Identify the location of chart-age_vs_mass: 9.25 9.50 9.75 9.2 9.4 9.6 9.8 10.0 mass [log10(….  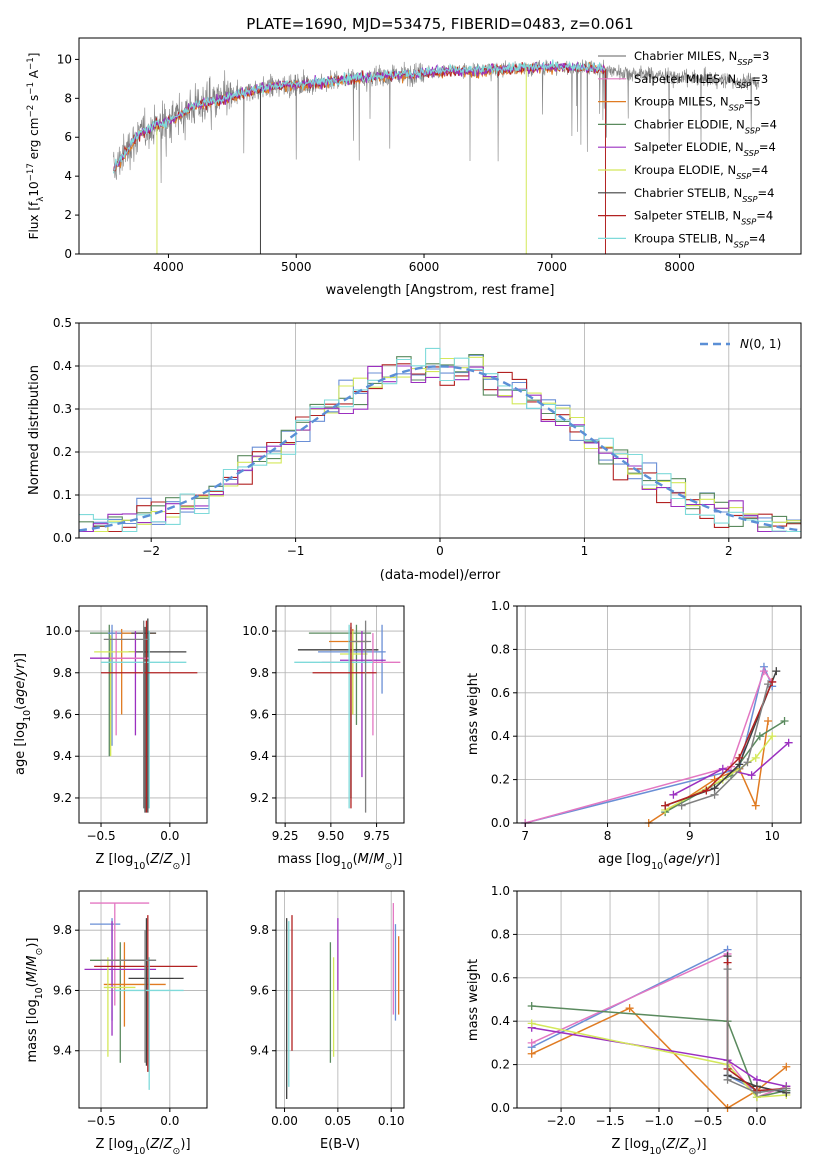
(323, 738).